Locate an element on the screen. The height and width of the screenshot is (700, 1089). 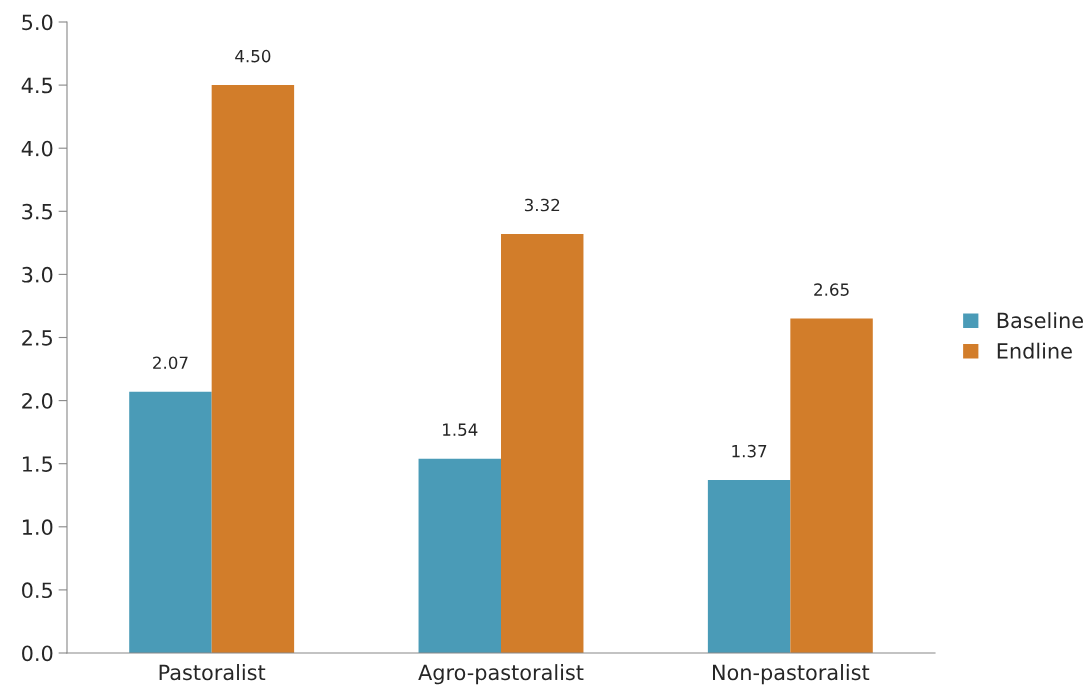
y-tick-label: 1.0 is located at coordinates (37, 527).